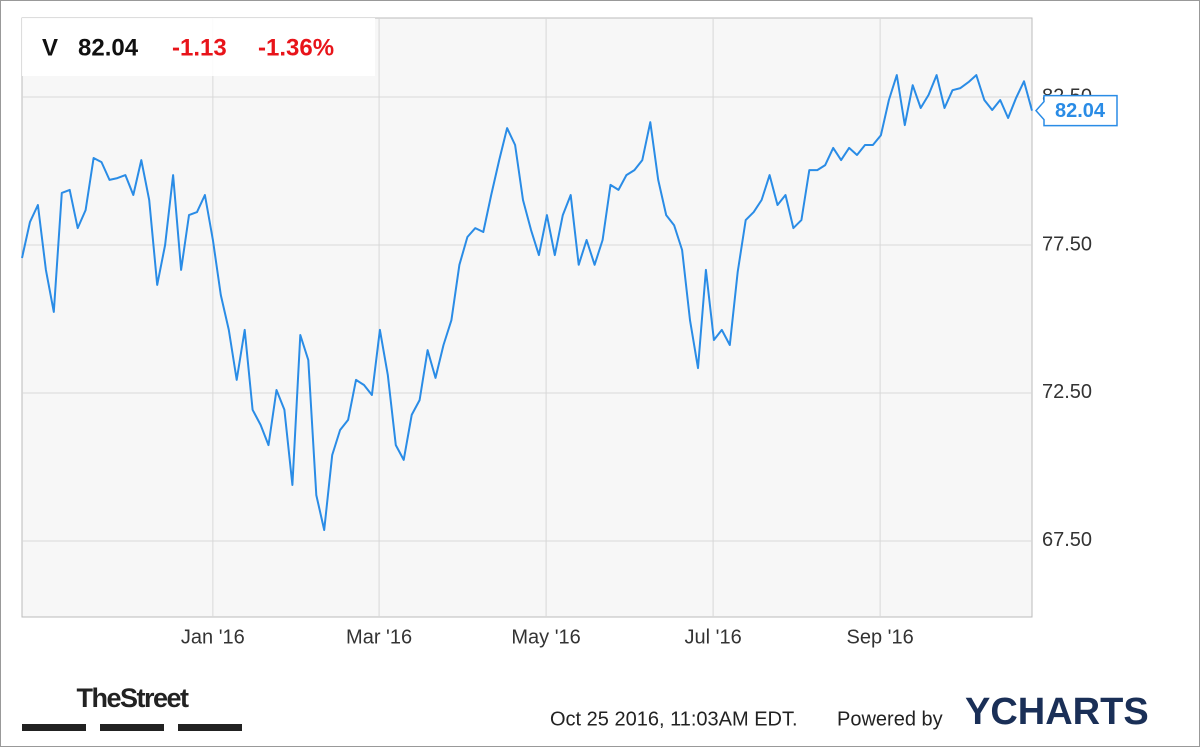 The width and height of the screenshot is (1200, 747). What do you see at coordinates (1067, 392) in the screenshot?
I see `y-tick-label: 72.50` at bounding box center [1067, 392].